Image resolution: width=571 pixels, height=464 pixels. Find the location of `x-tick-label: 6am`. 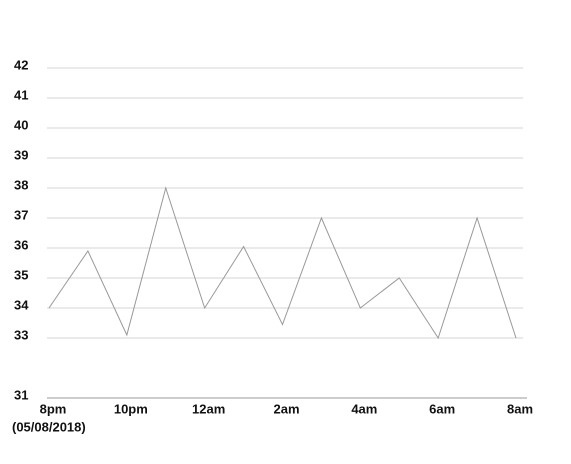

x-tick-label: 6am is located at coordinates (442, 408).